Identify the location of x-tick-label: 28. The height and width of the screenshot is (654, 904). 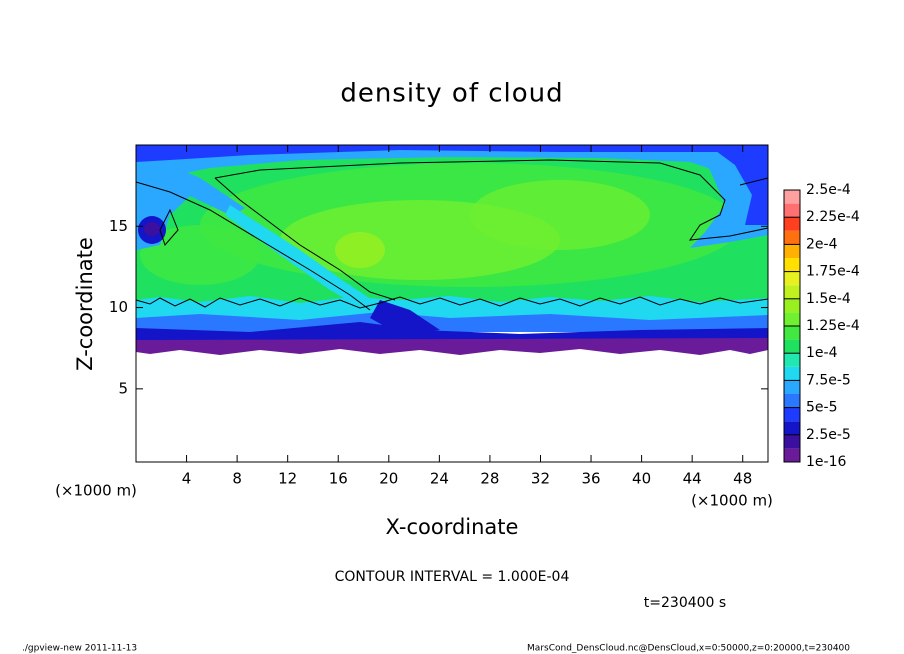
(489, 479).